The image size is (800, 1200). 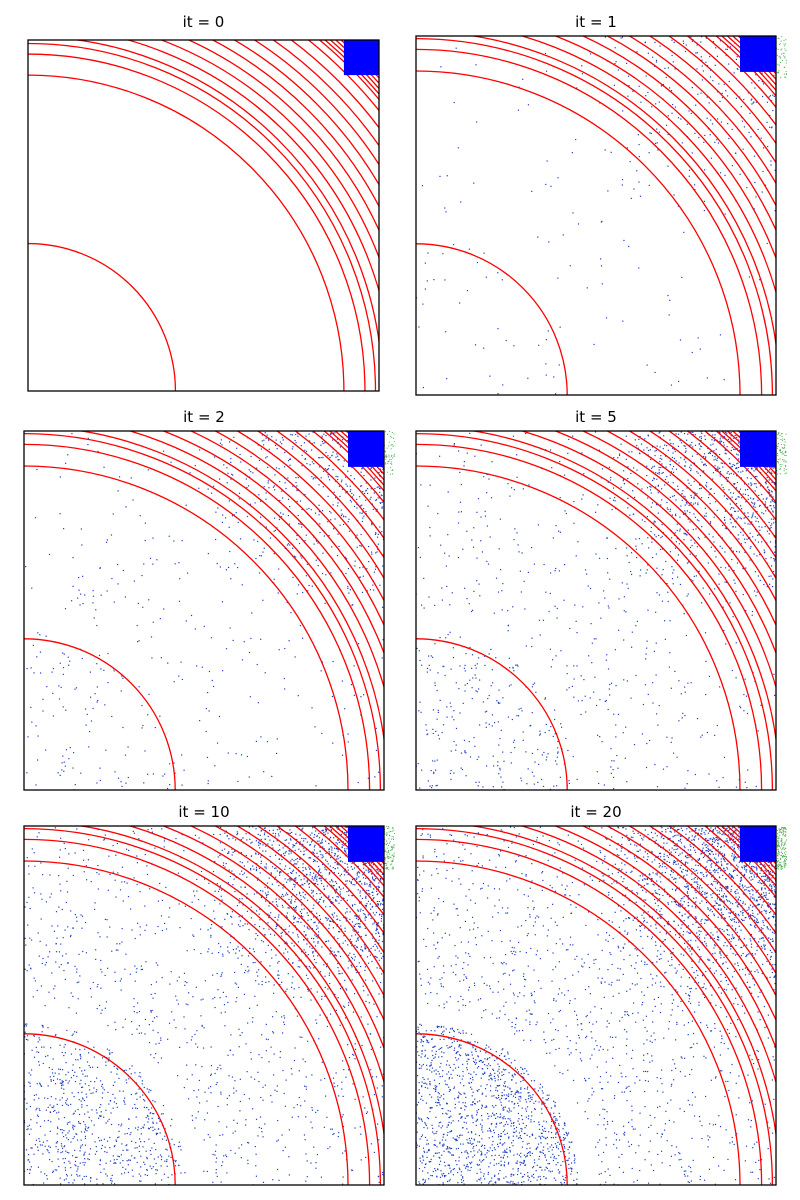 What do you see at coordinates (209, 994) in the screenshot?
I see `panel-it-10: it = 10` at bounding box center [209, 994].